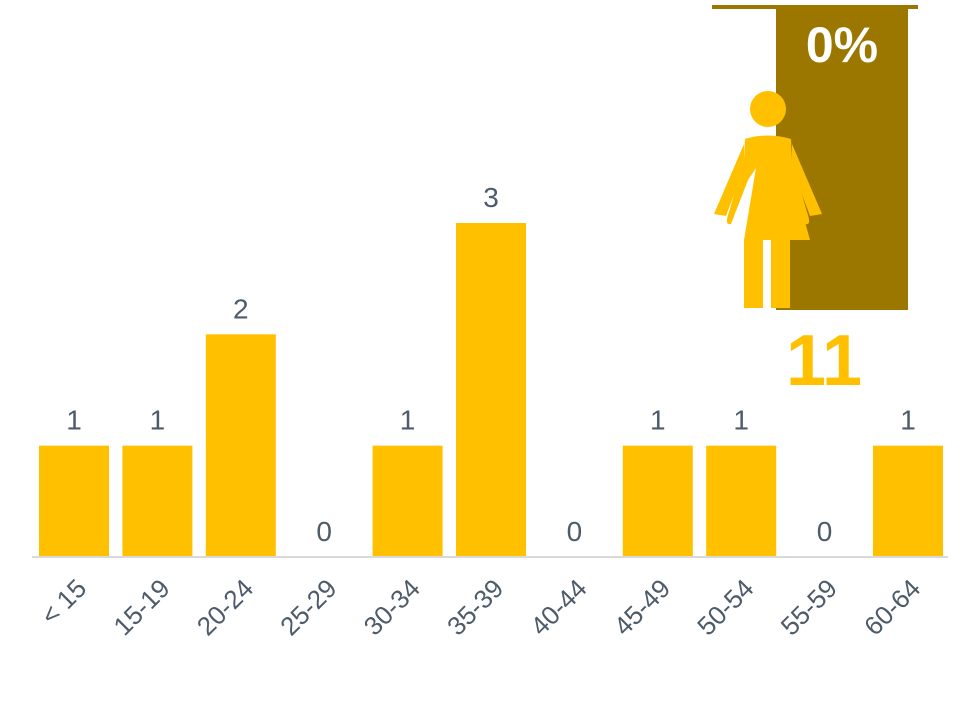 The width and height of the screenshot is (974, 701). What do you see at coordinates (658, 420) in the screenshot?
I see `data-label-7: 1` at bounding box center [658, 420].